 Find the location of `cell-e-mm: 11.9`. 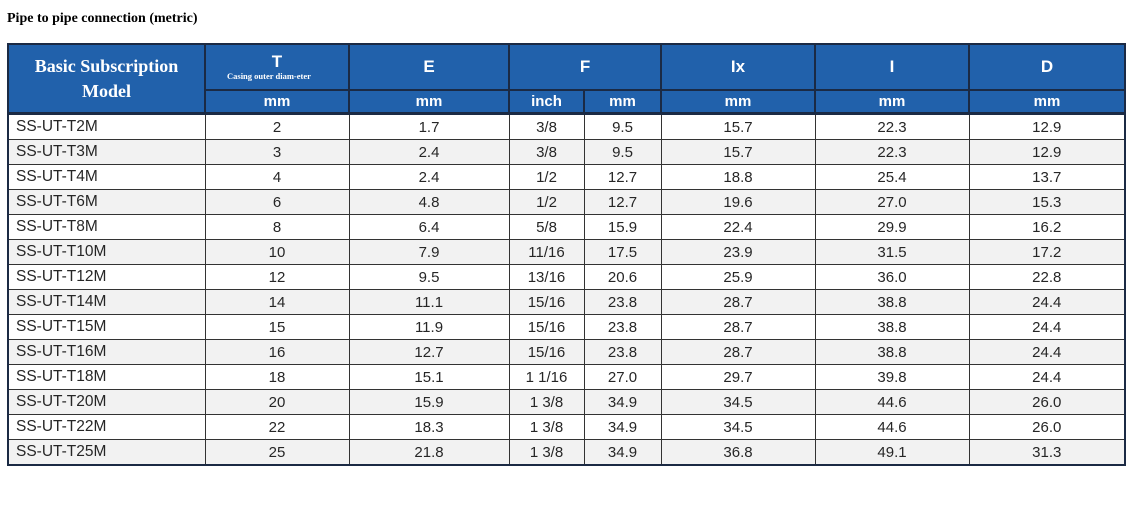

cell-e-mm: 11.9 is located at coordinates (429, 327).